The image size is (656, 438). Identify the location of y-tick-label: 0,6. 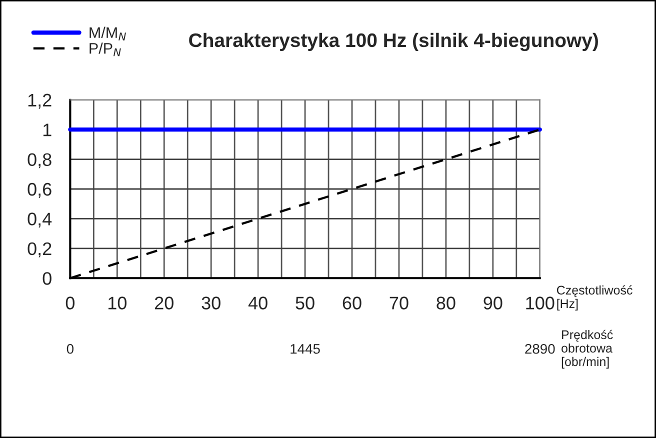
(40, 190).